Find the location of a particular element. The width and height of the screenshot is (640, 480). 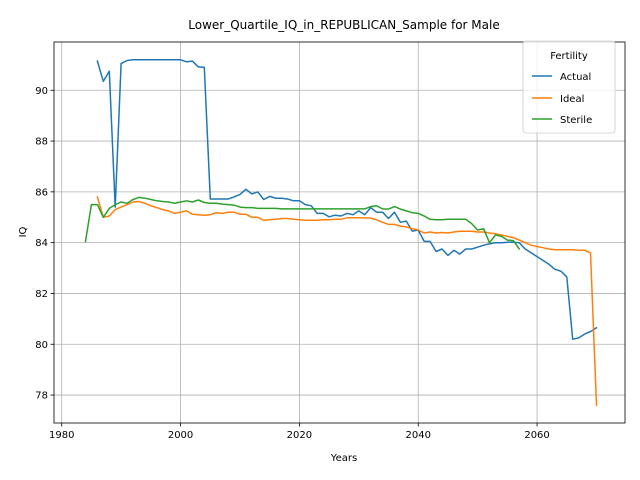

y-tick-label: 80 is located at coordinates (41, 345).